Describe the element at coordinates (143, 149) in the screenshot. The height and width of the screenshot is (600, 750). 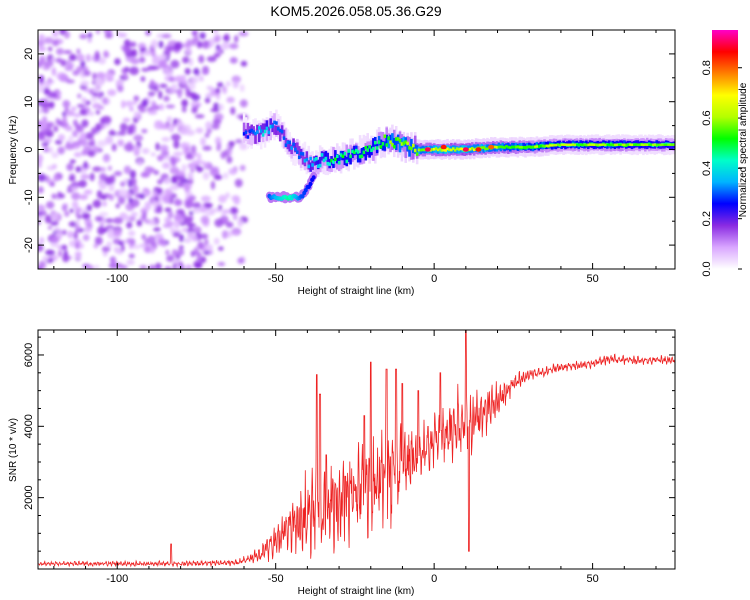
I see `noise-blobs` at that location.